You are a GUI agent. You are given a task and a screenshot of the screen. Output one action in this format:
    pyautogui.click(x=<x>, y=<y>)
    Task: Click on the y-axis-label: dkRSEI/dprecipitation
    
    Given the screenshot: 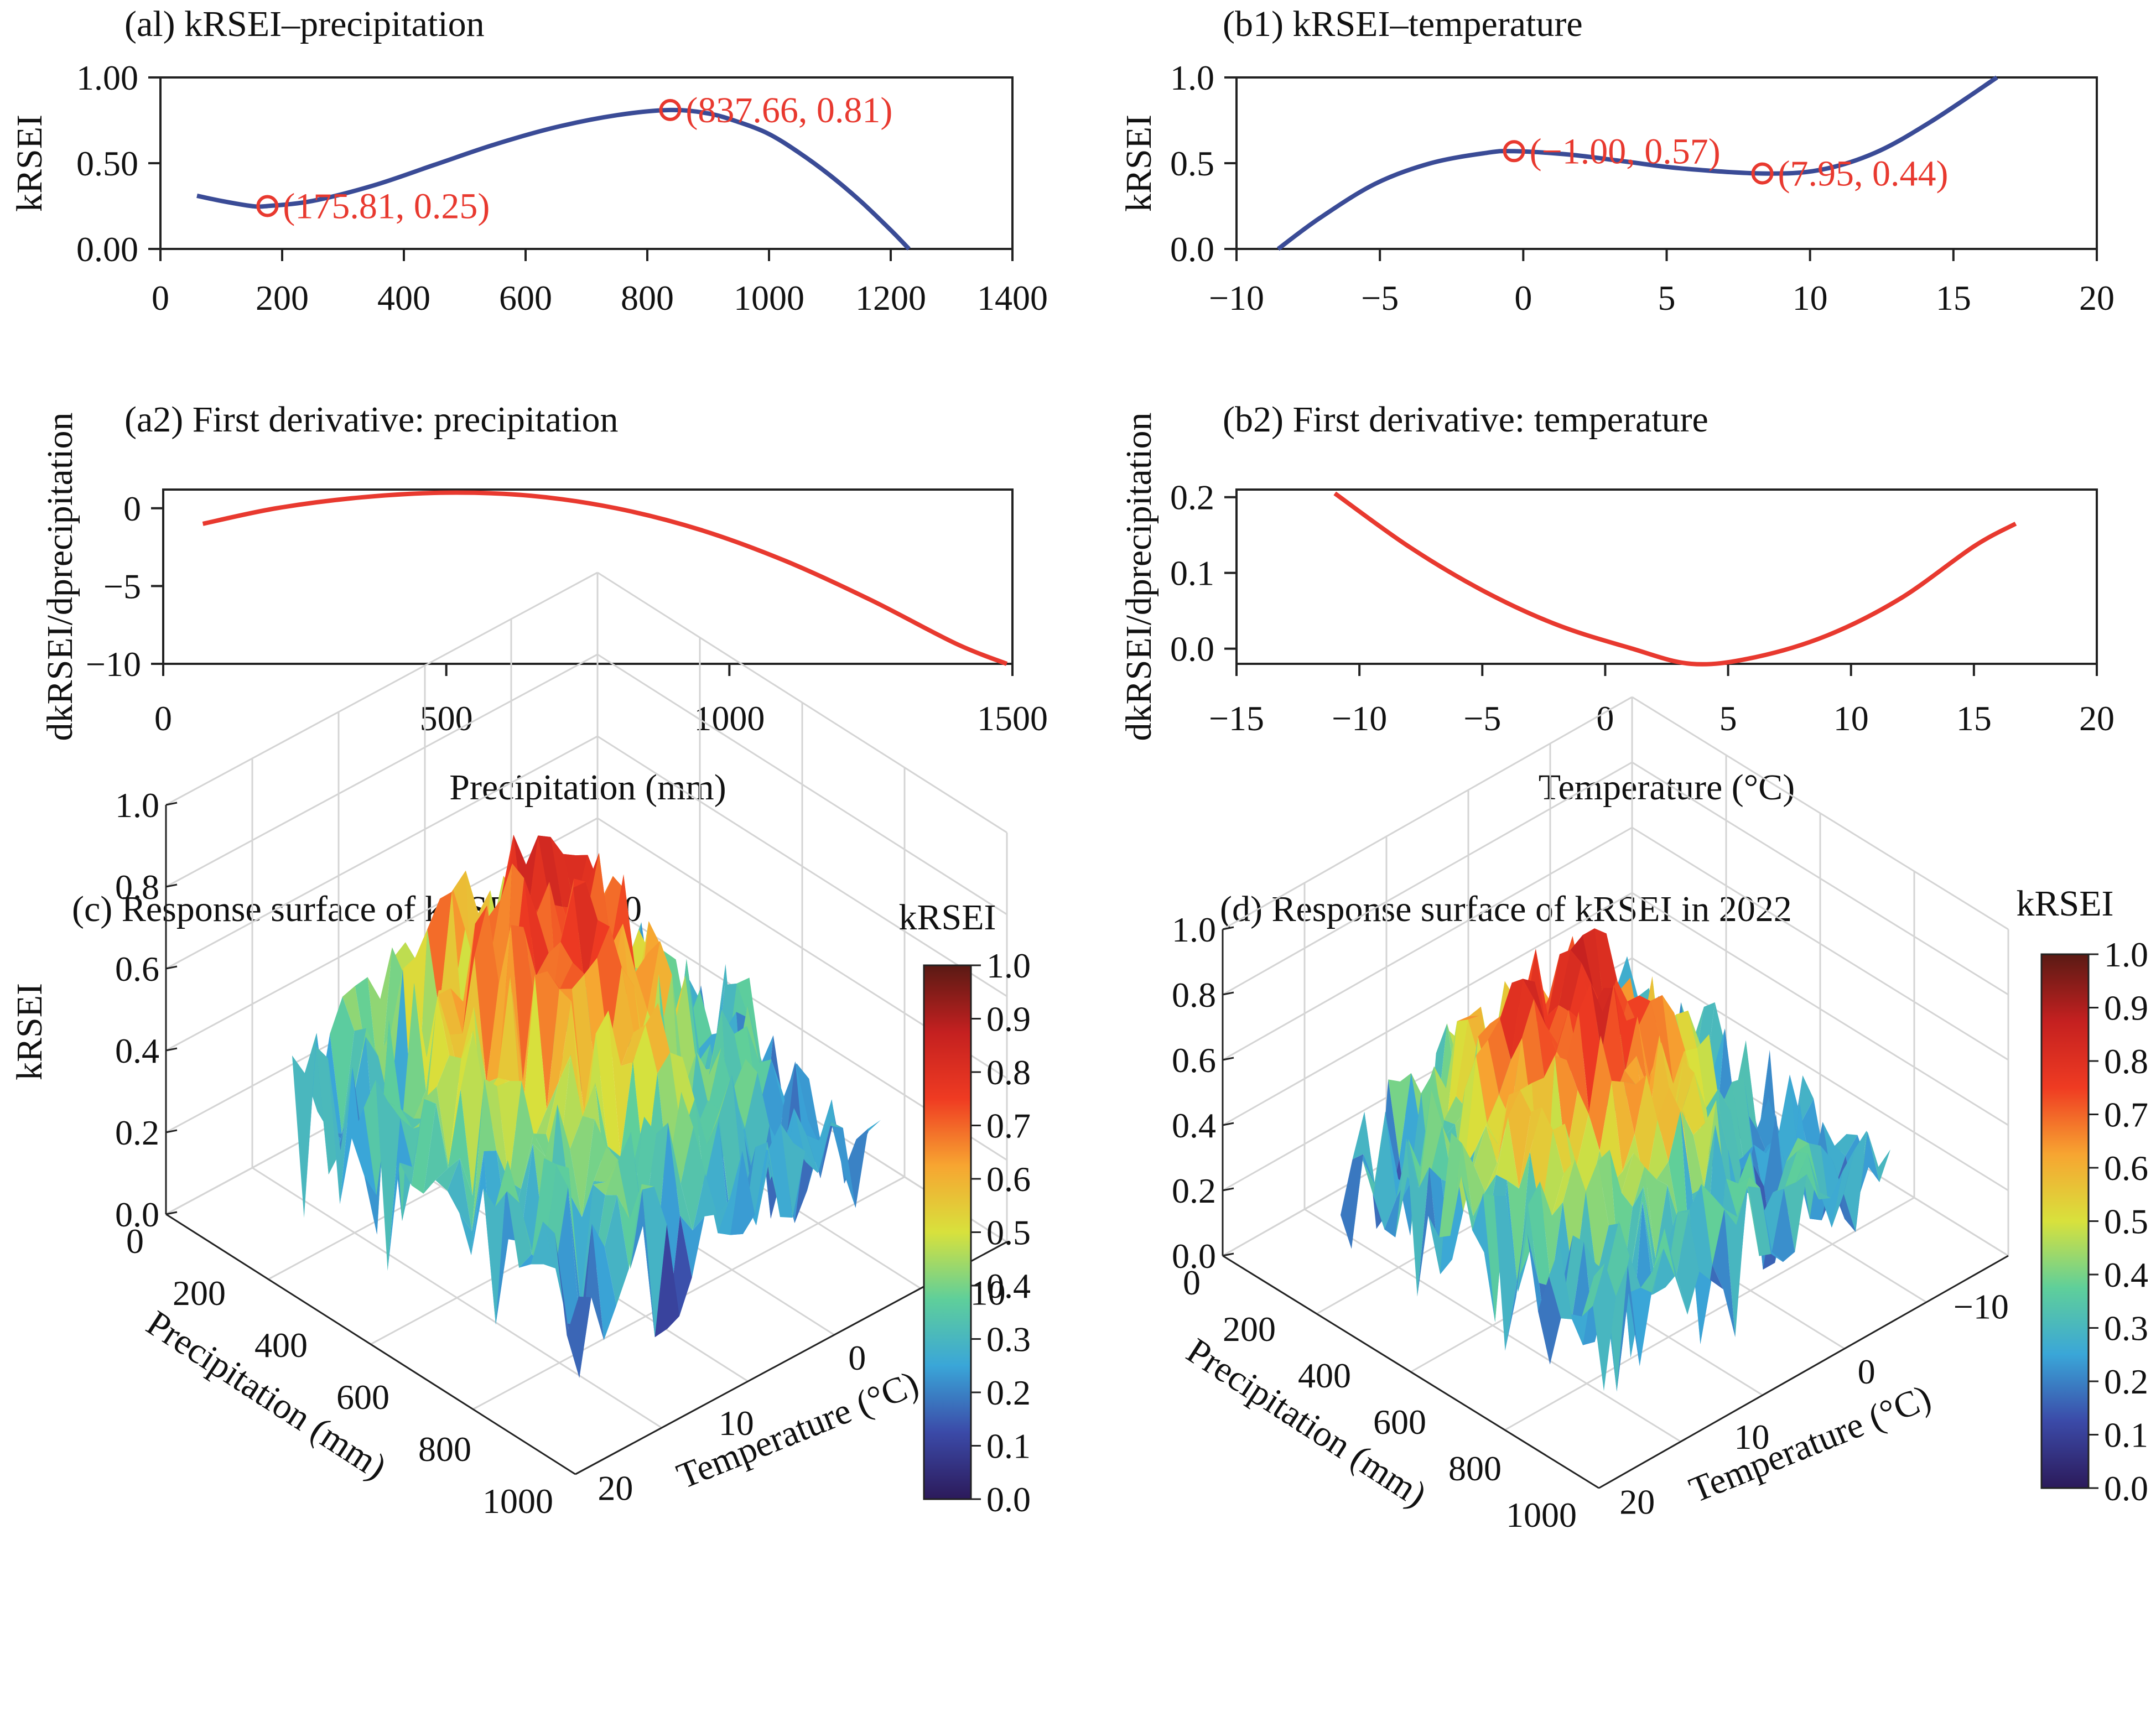 What is the action you would take?
    pyautogui.click(x=1139, y=577)
    